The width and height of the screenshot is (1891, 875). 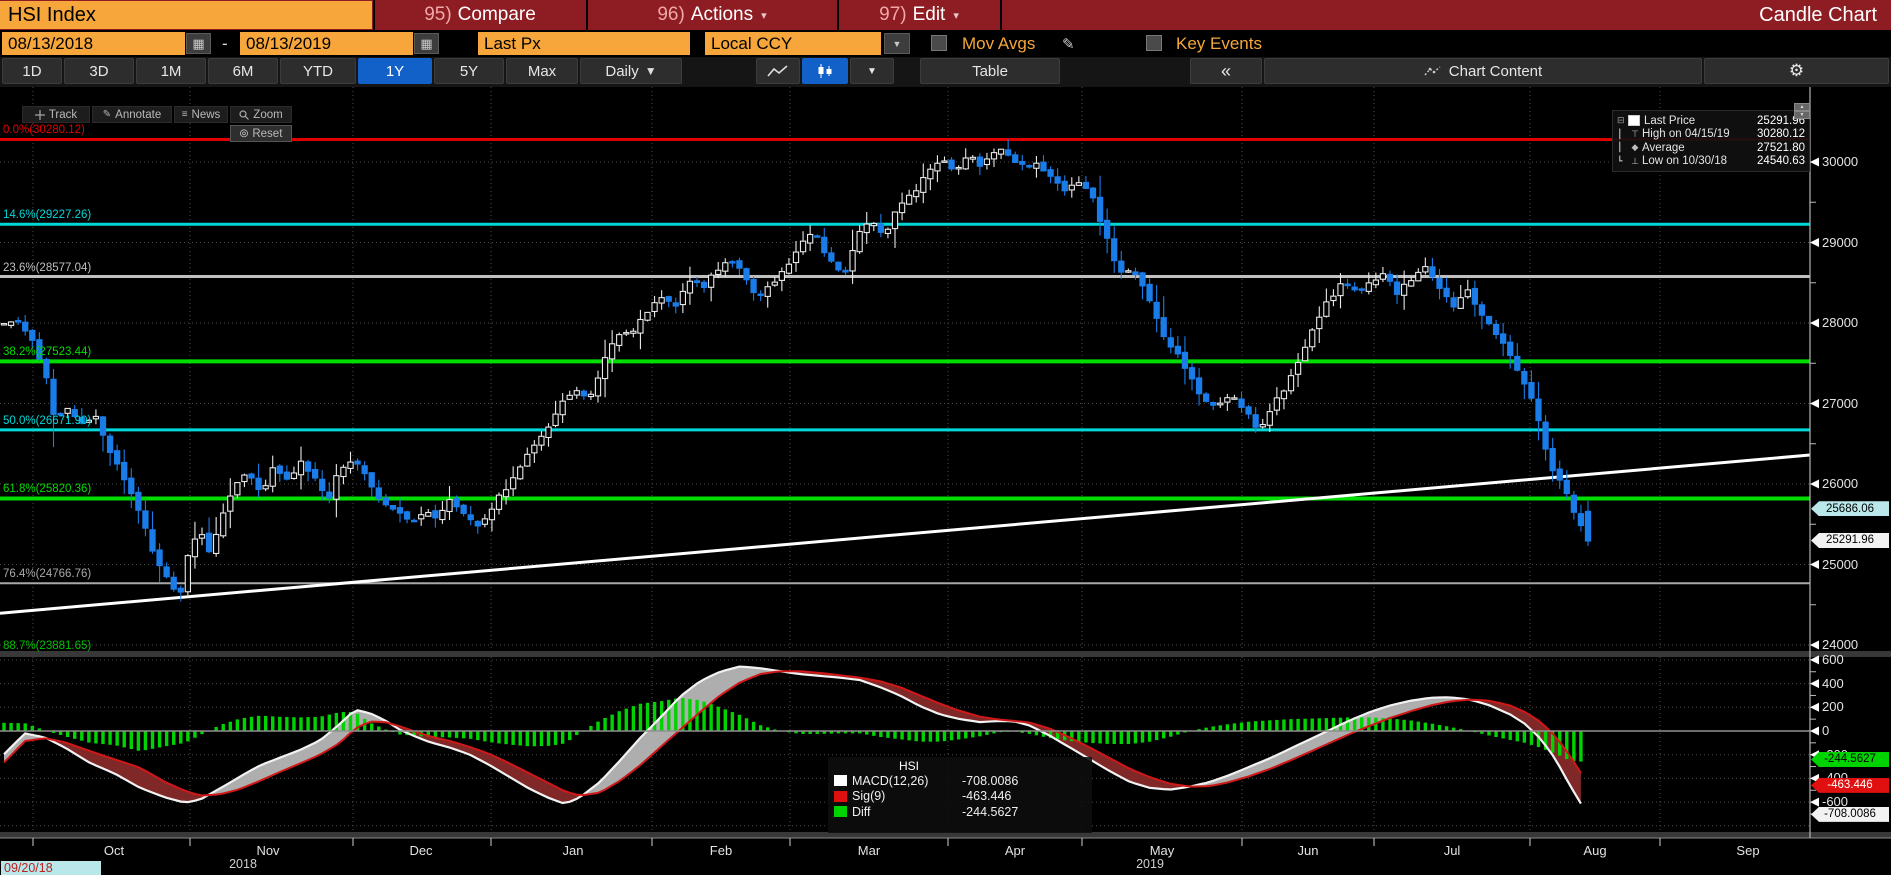 I want to click on legend-row-average: ┃ ◆ Average 27521.80, so click(x=1711, y=147).